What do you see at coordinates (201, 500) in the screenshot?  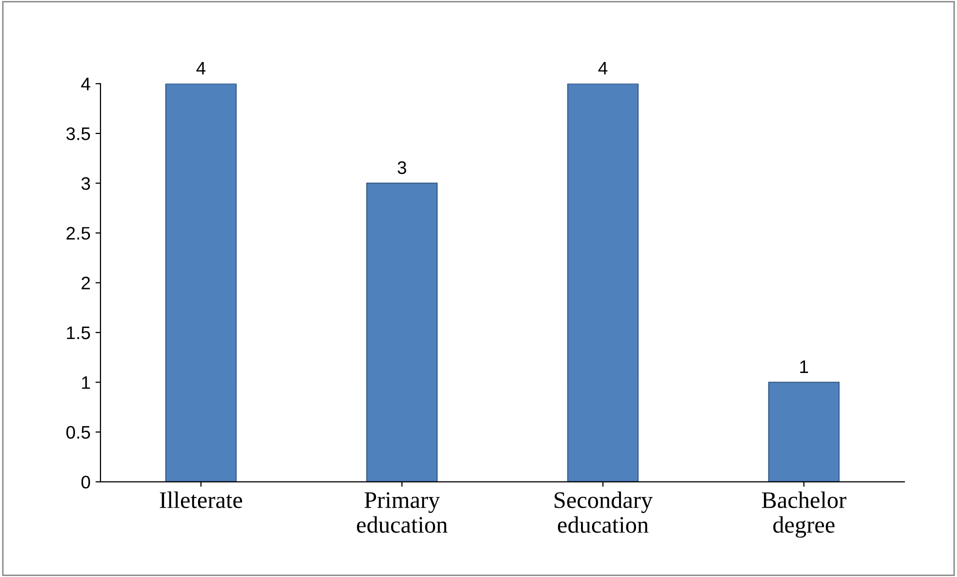 I see `x-tick-label: Illeterate` at bounding box center [201, 500].